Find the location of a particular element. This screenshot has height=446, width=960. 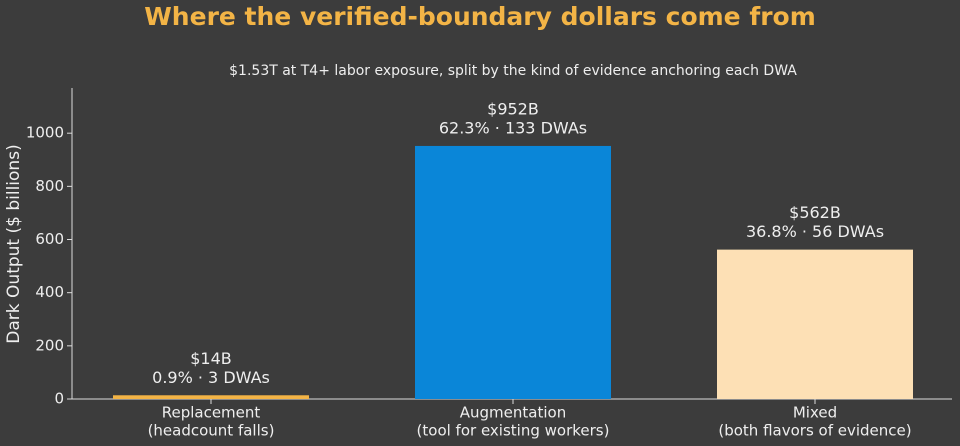

value-label: $952B is located at coordinates (513, 108).